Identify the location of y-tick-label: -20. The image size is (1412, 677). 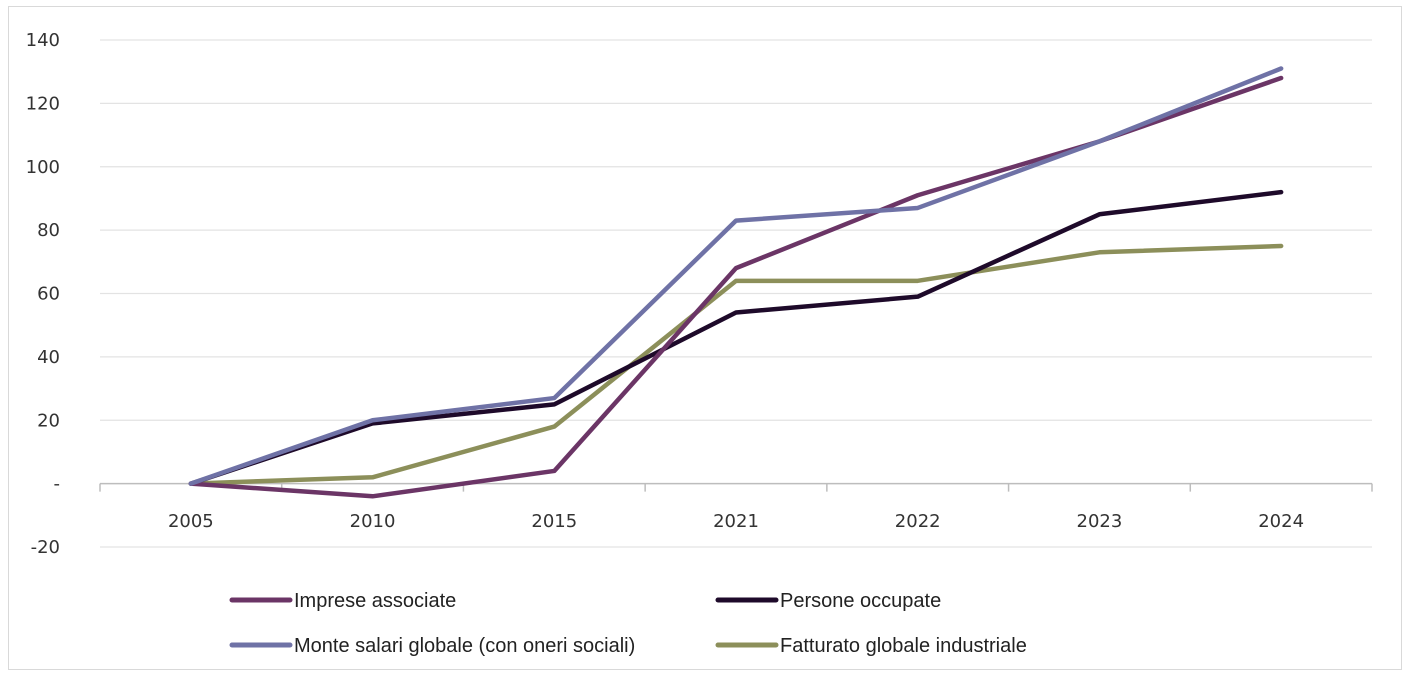
(45, 547).